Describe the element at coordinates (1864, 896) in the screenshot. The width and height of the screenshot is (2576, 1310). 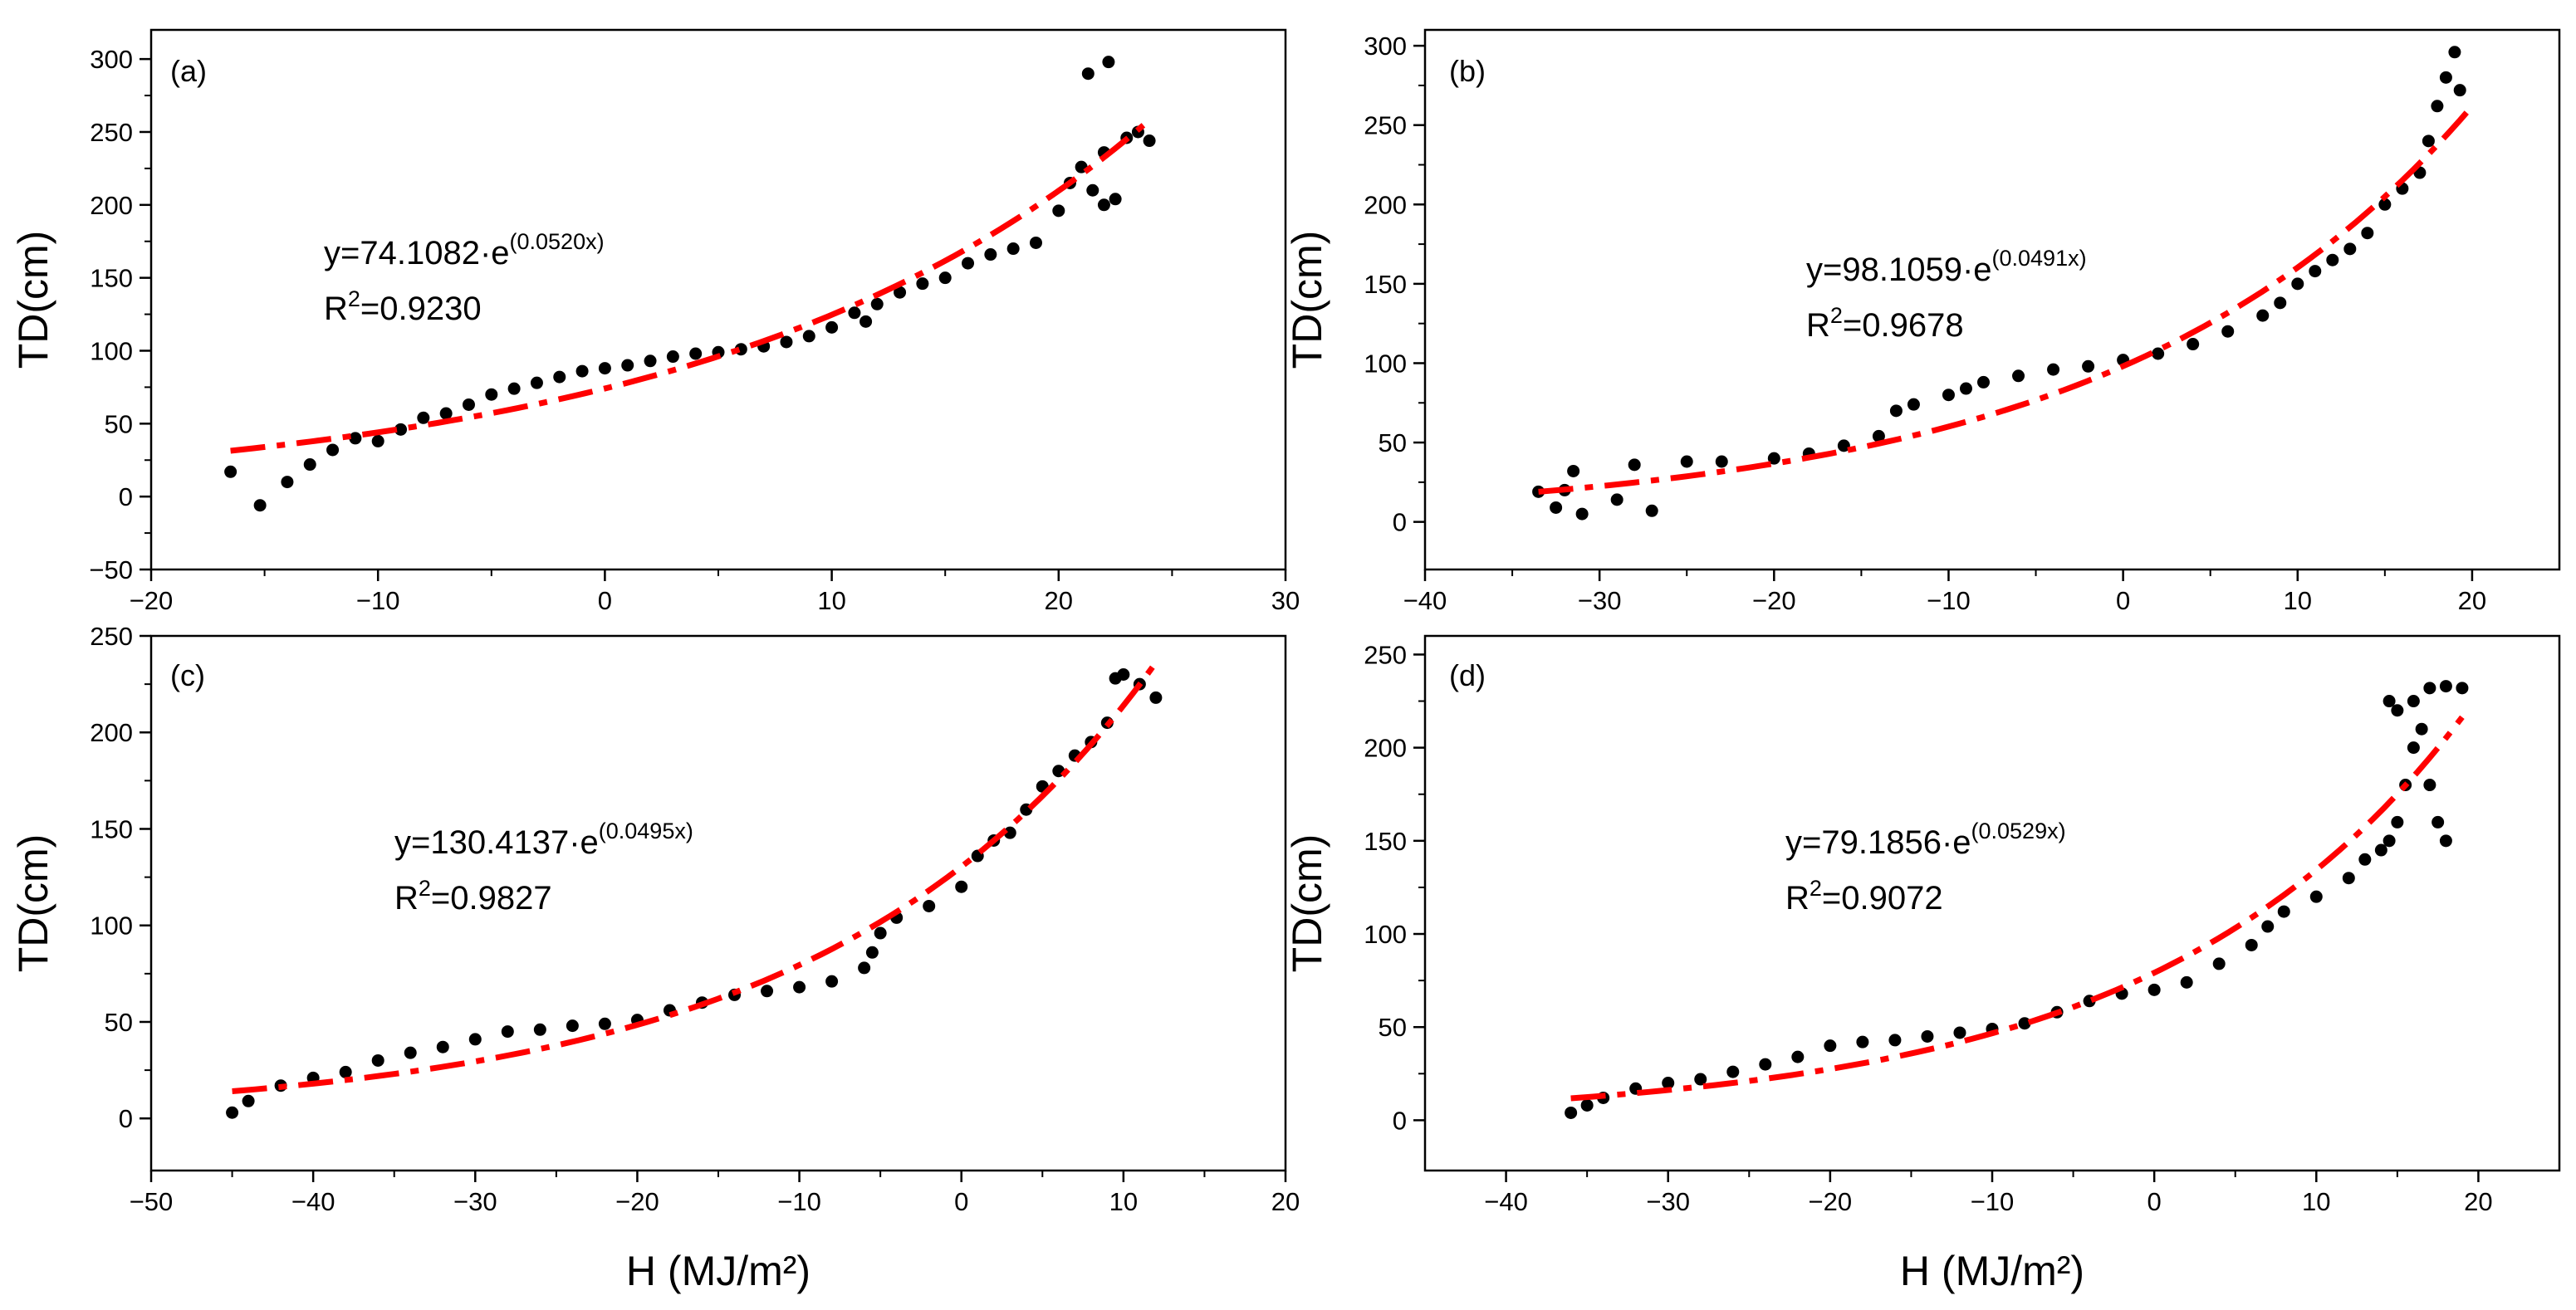
I see `r-squared: R2=0.9072` at that location.